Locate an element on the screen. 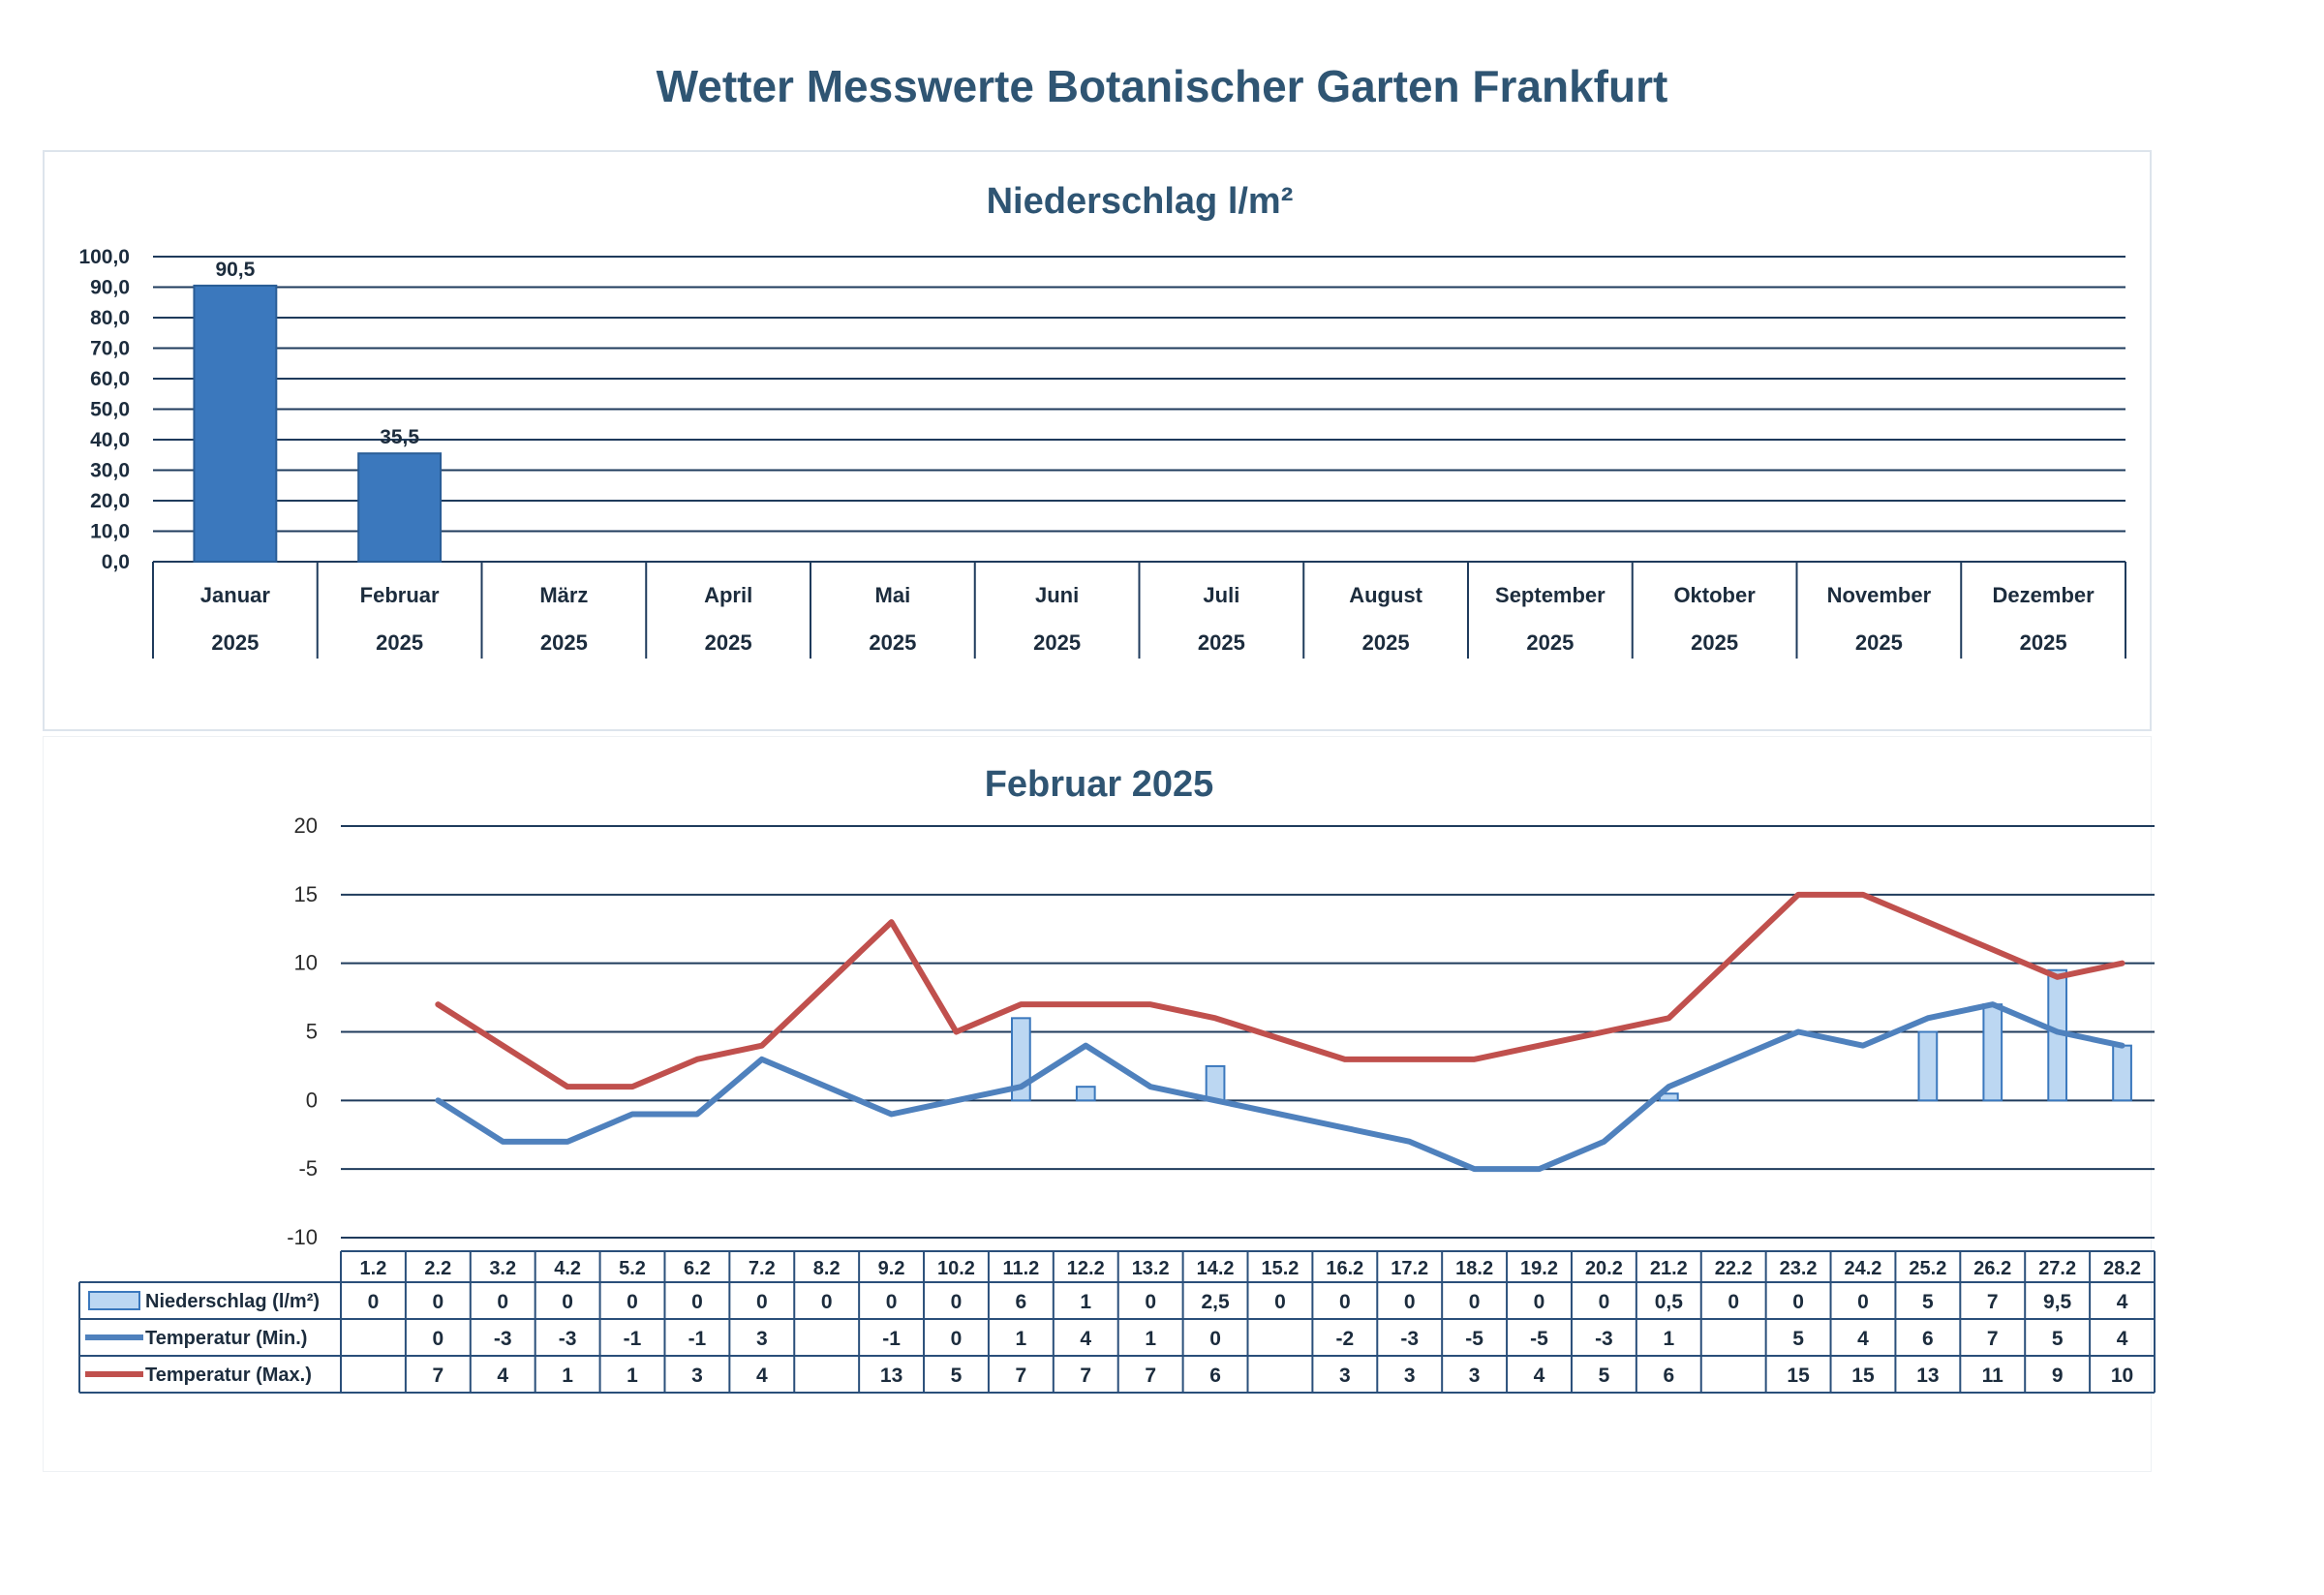  table-cell: 11 is located at coordinates (1993, 1376).